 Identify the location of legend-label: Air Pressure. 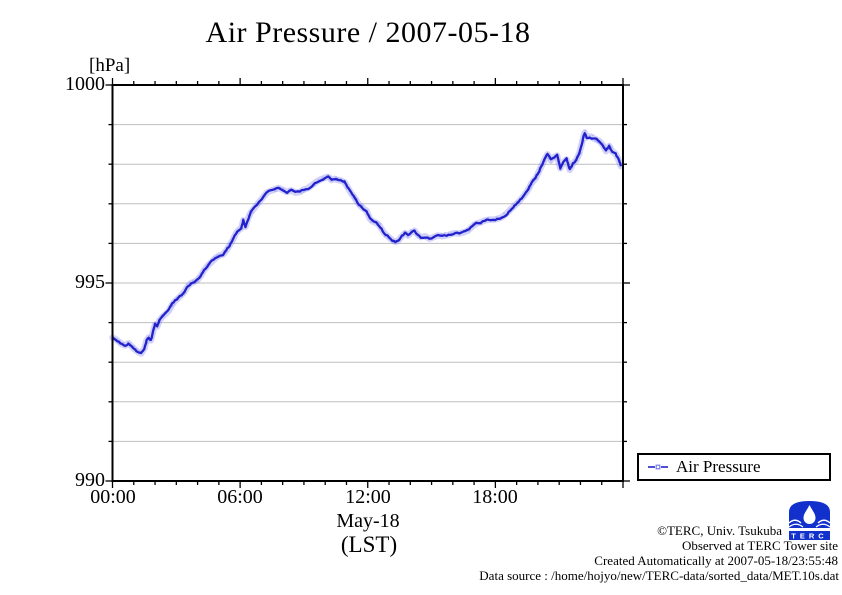
(718, 466).